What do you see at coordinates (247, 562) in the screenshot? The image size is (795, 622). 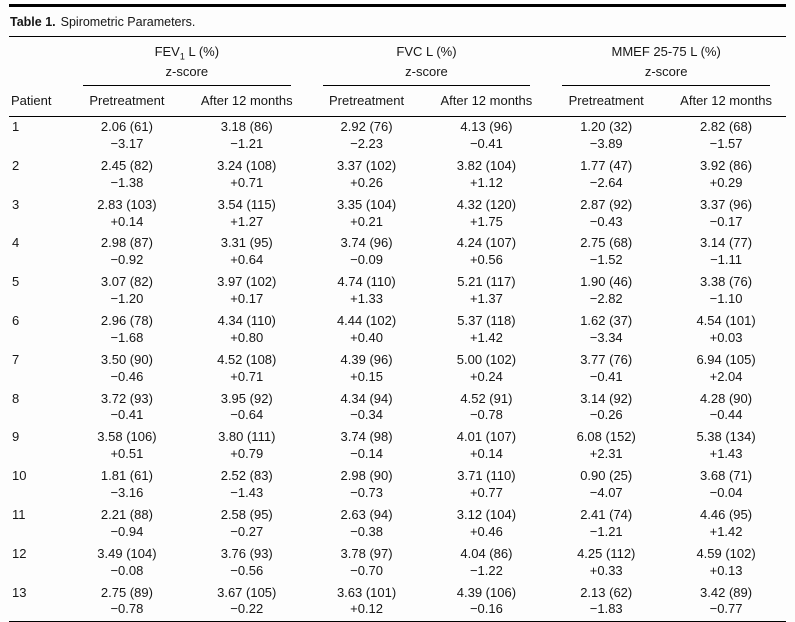 I see `measurement-cell: 3.76 (93) −0.56` at bounding box center [247, 562].